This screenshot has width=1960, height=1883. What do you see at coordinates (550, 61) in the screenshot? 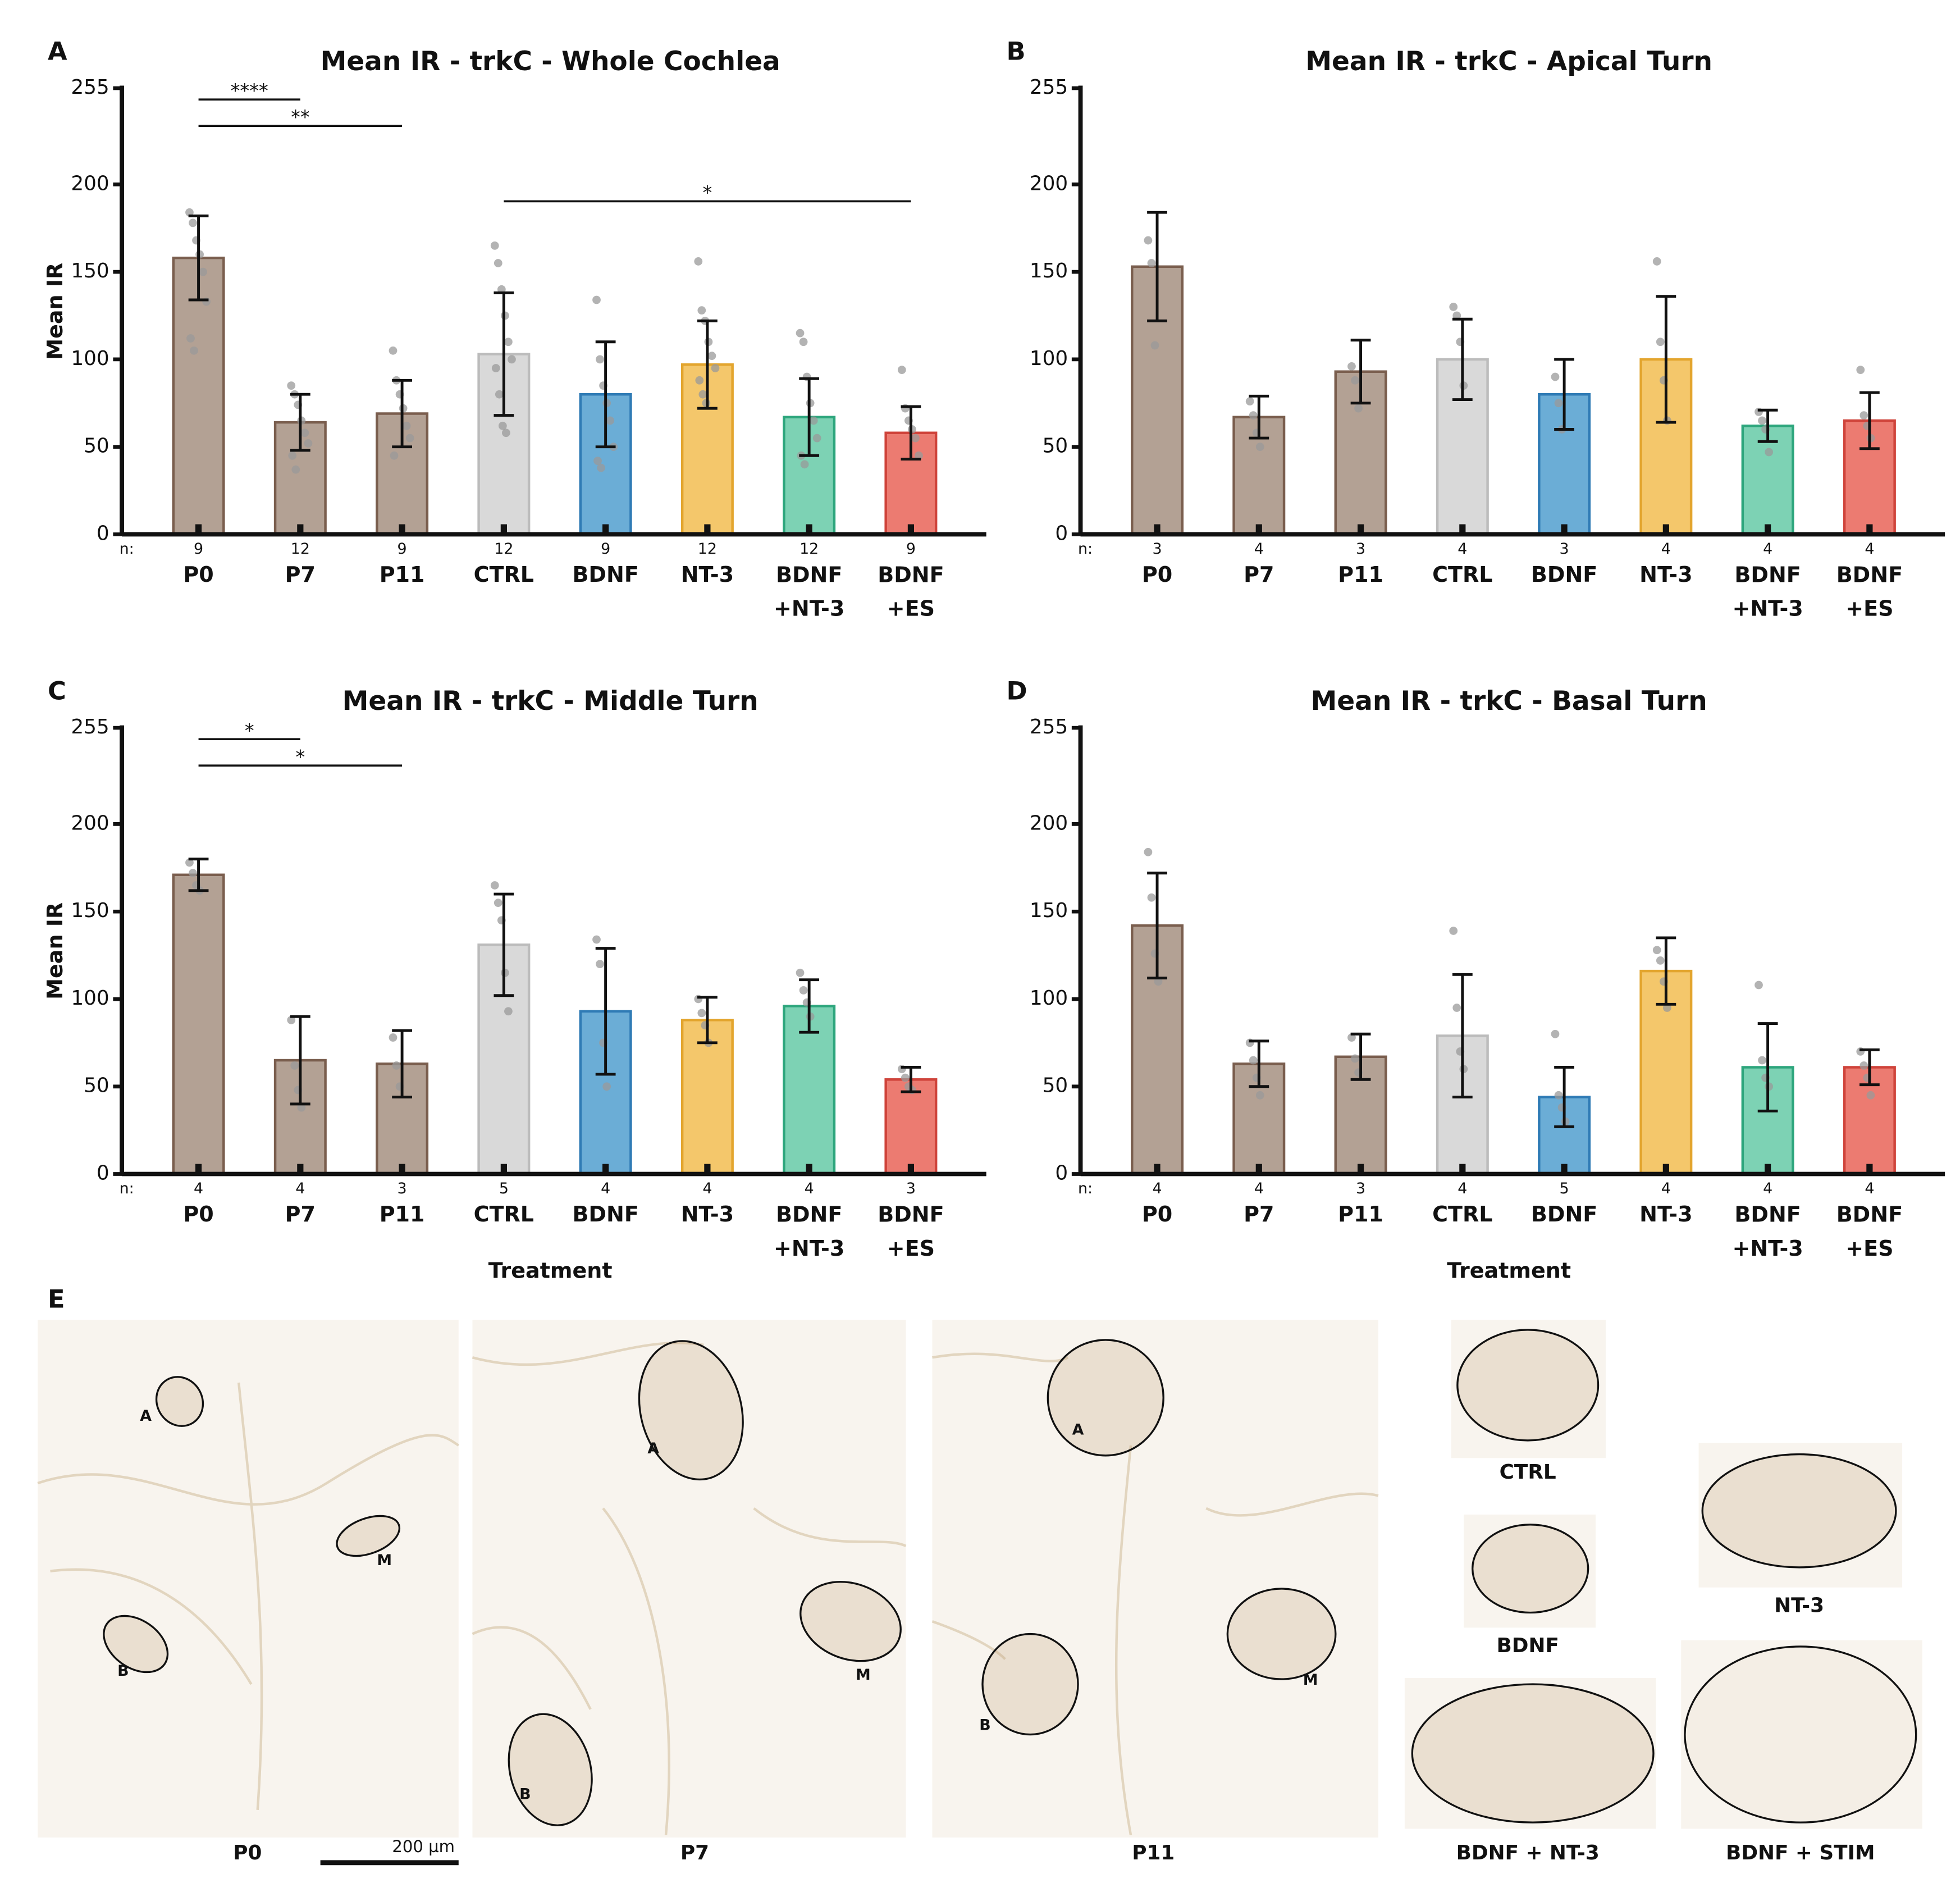
I see `chart-title: Mean IR - trkC - Whole Cochlea` at bounding box center [550, 61].